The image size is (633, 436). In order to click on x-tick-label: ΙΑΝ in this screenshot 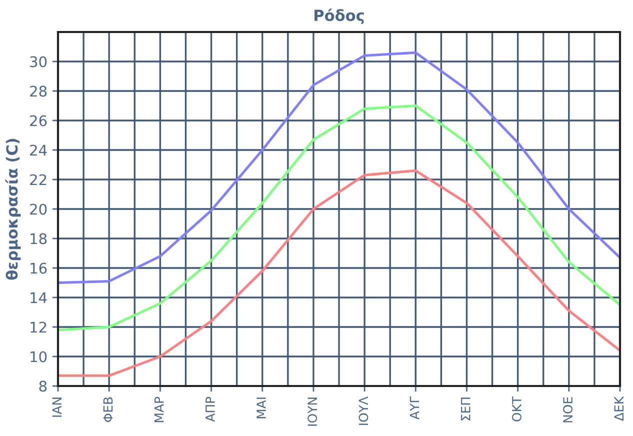, I will do `click(57, 407)`.